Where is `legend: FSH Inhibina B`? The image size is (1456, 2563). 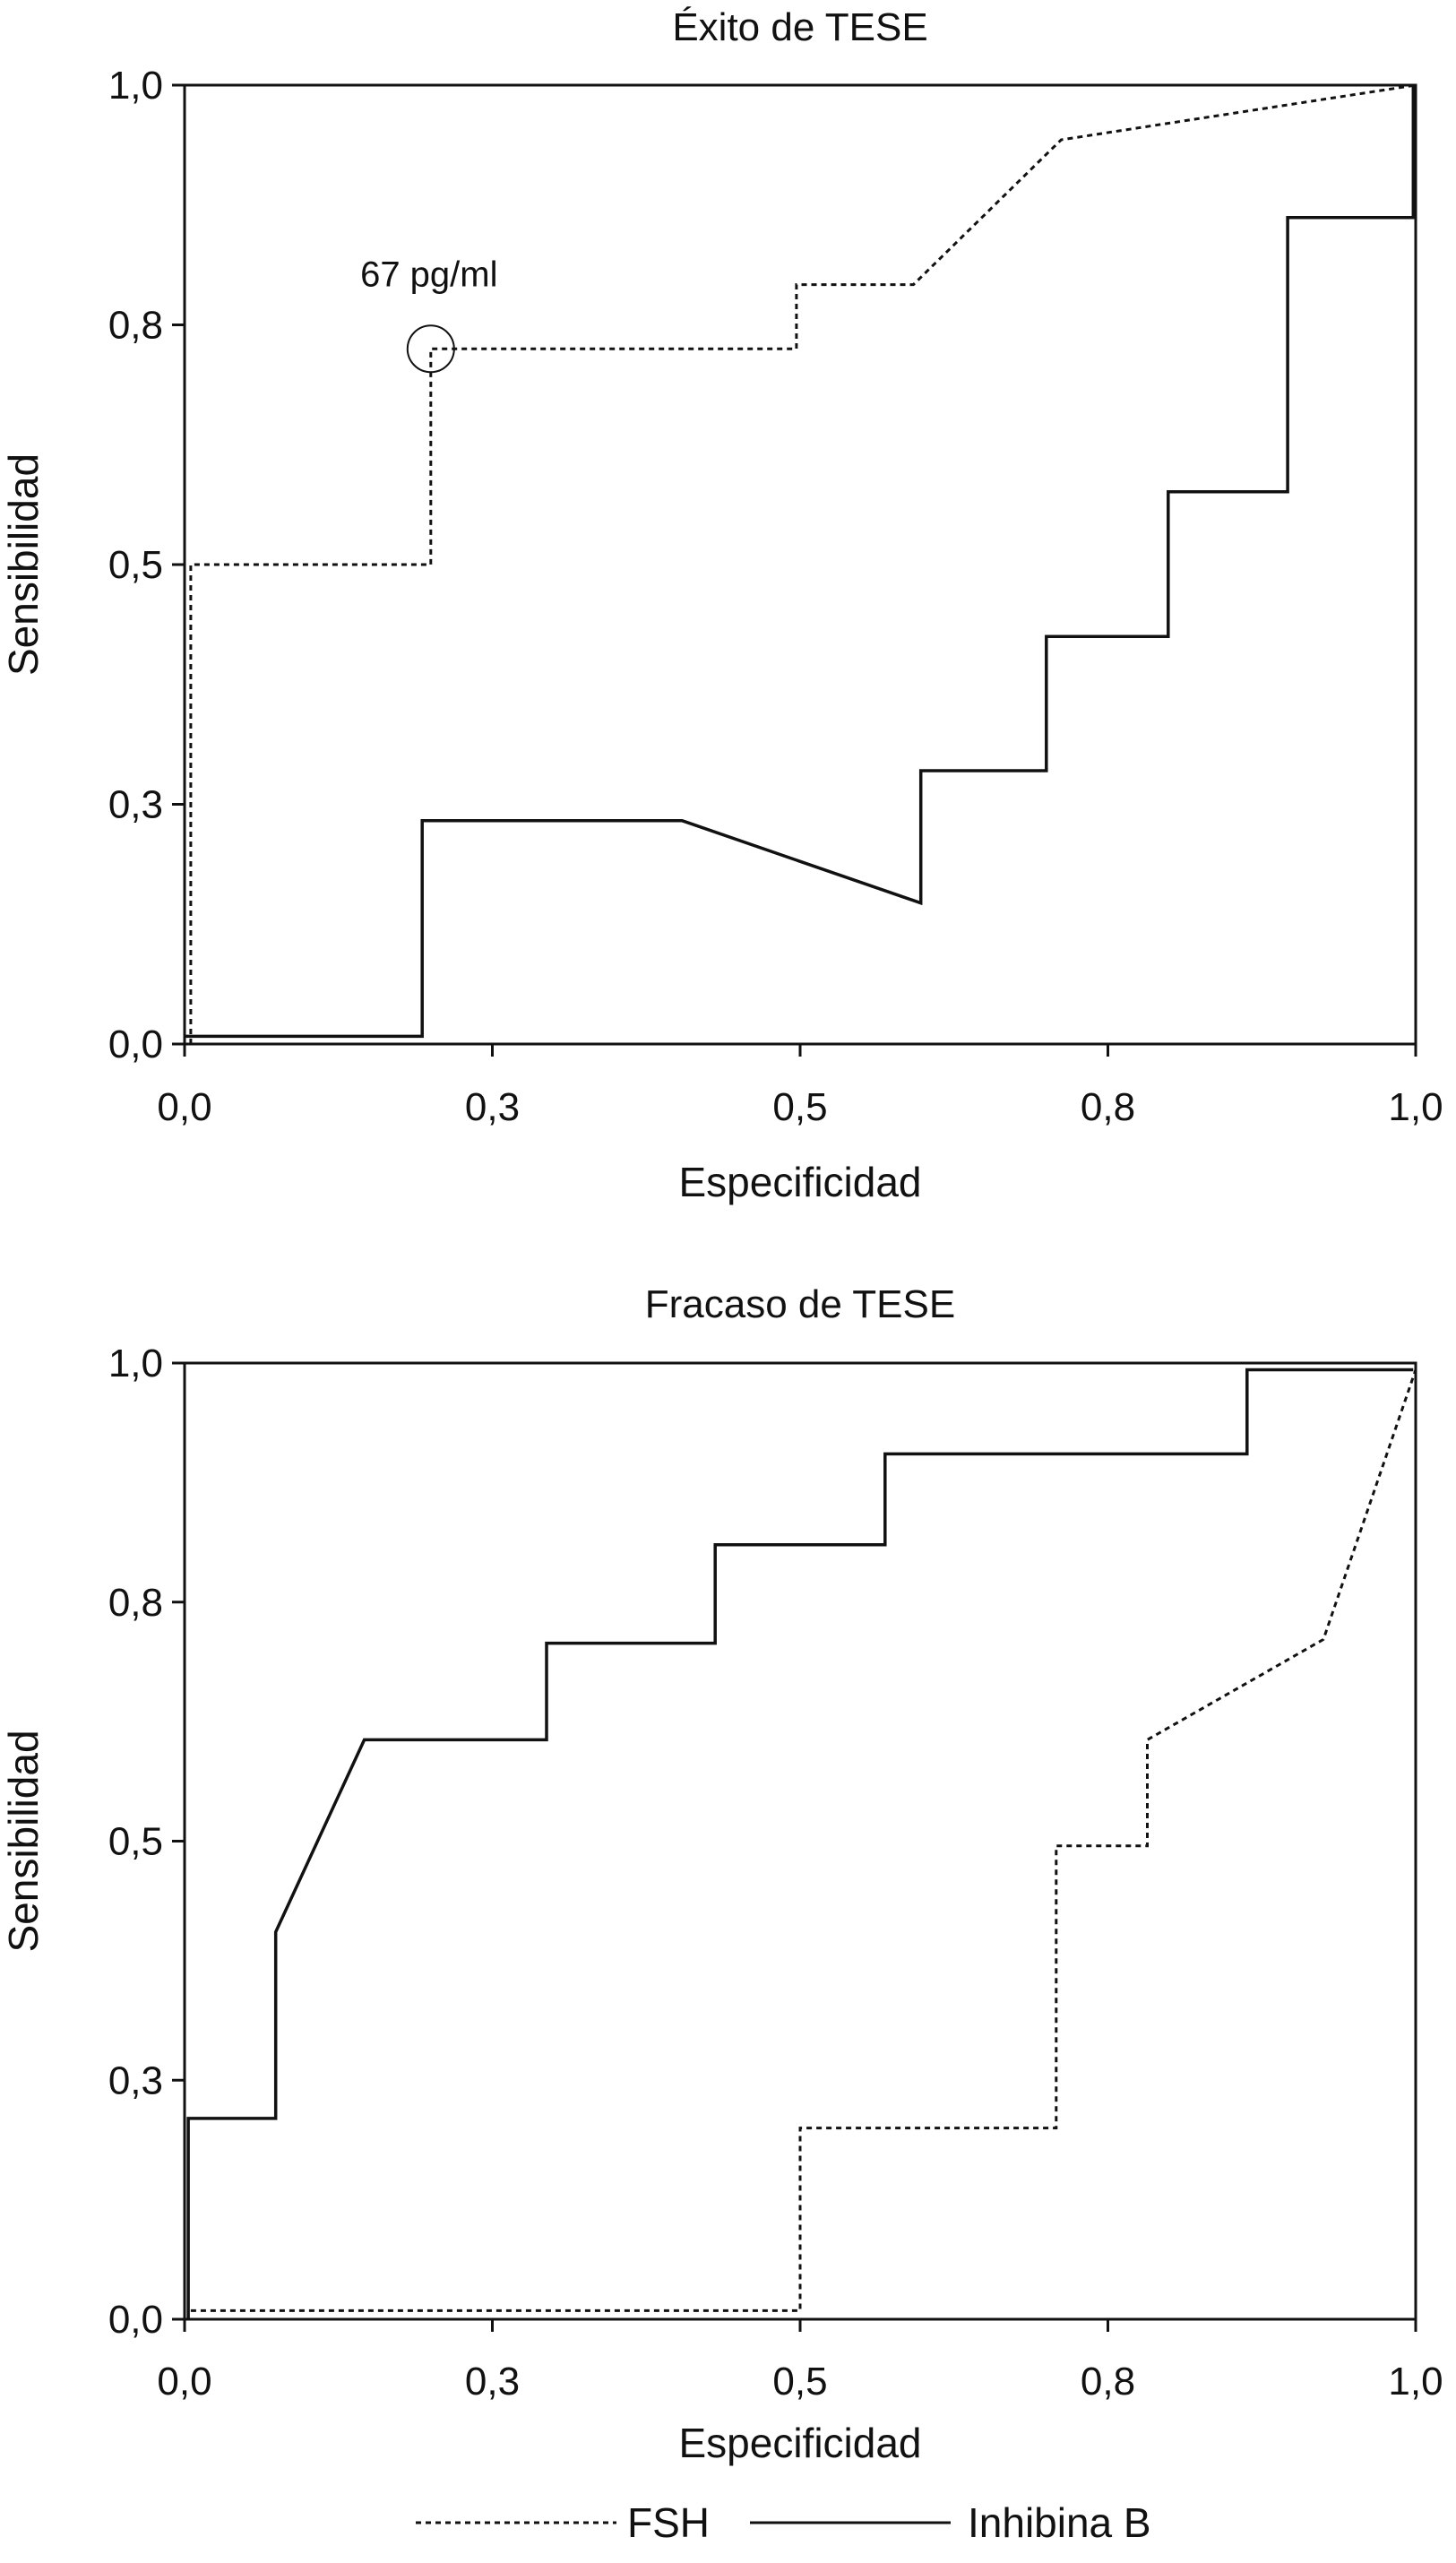
legend: FSH Inhibina B is located at coordinates (784, 2522).